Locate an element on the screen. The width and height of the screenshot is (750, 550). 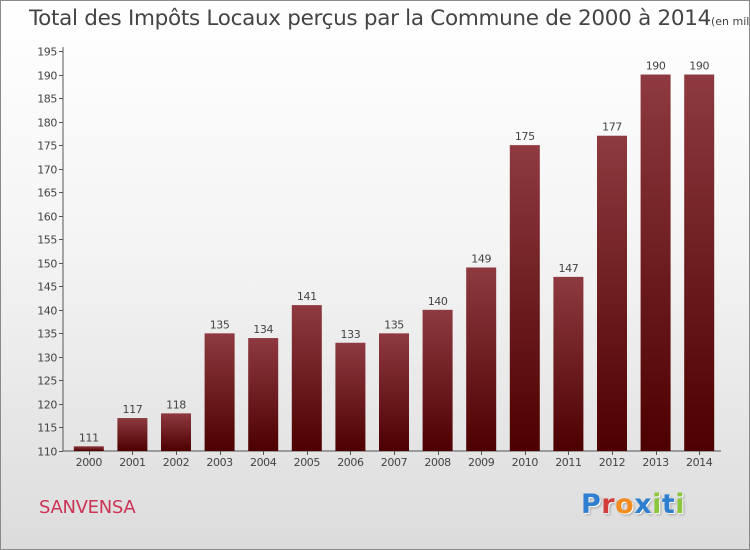
data-label: 133 is located at coordinates (351, 334).